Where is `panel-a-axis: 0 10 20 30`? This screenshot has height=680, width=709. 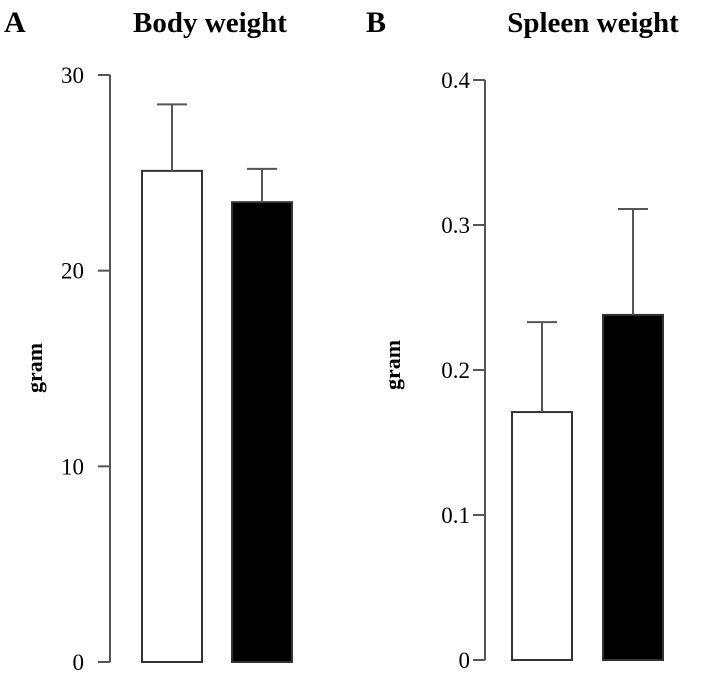
panel-a-axis: 0 10 20 30 is located at coordinates (86, 369).